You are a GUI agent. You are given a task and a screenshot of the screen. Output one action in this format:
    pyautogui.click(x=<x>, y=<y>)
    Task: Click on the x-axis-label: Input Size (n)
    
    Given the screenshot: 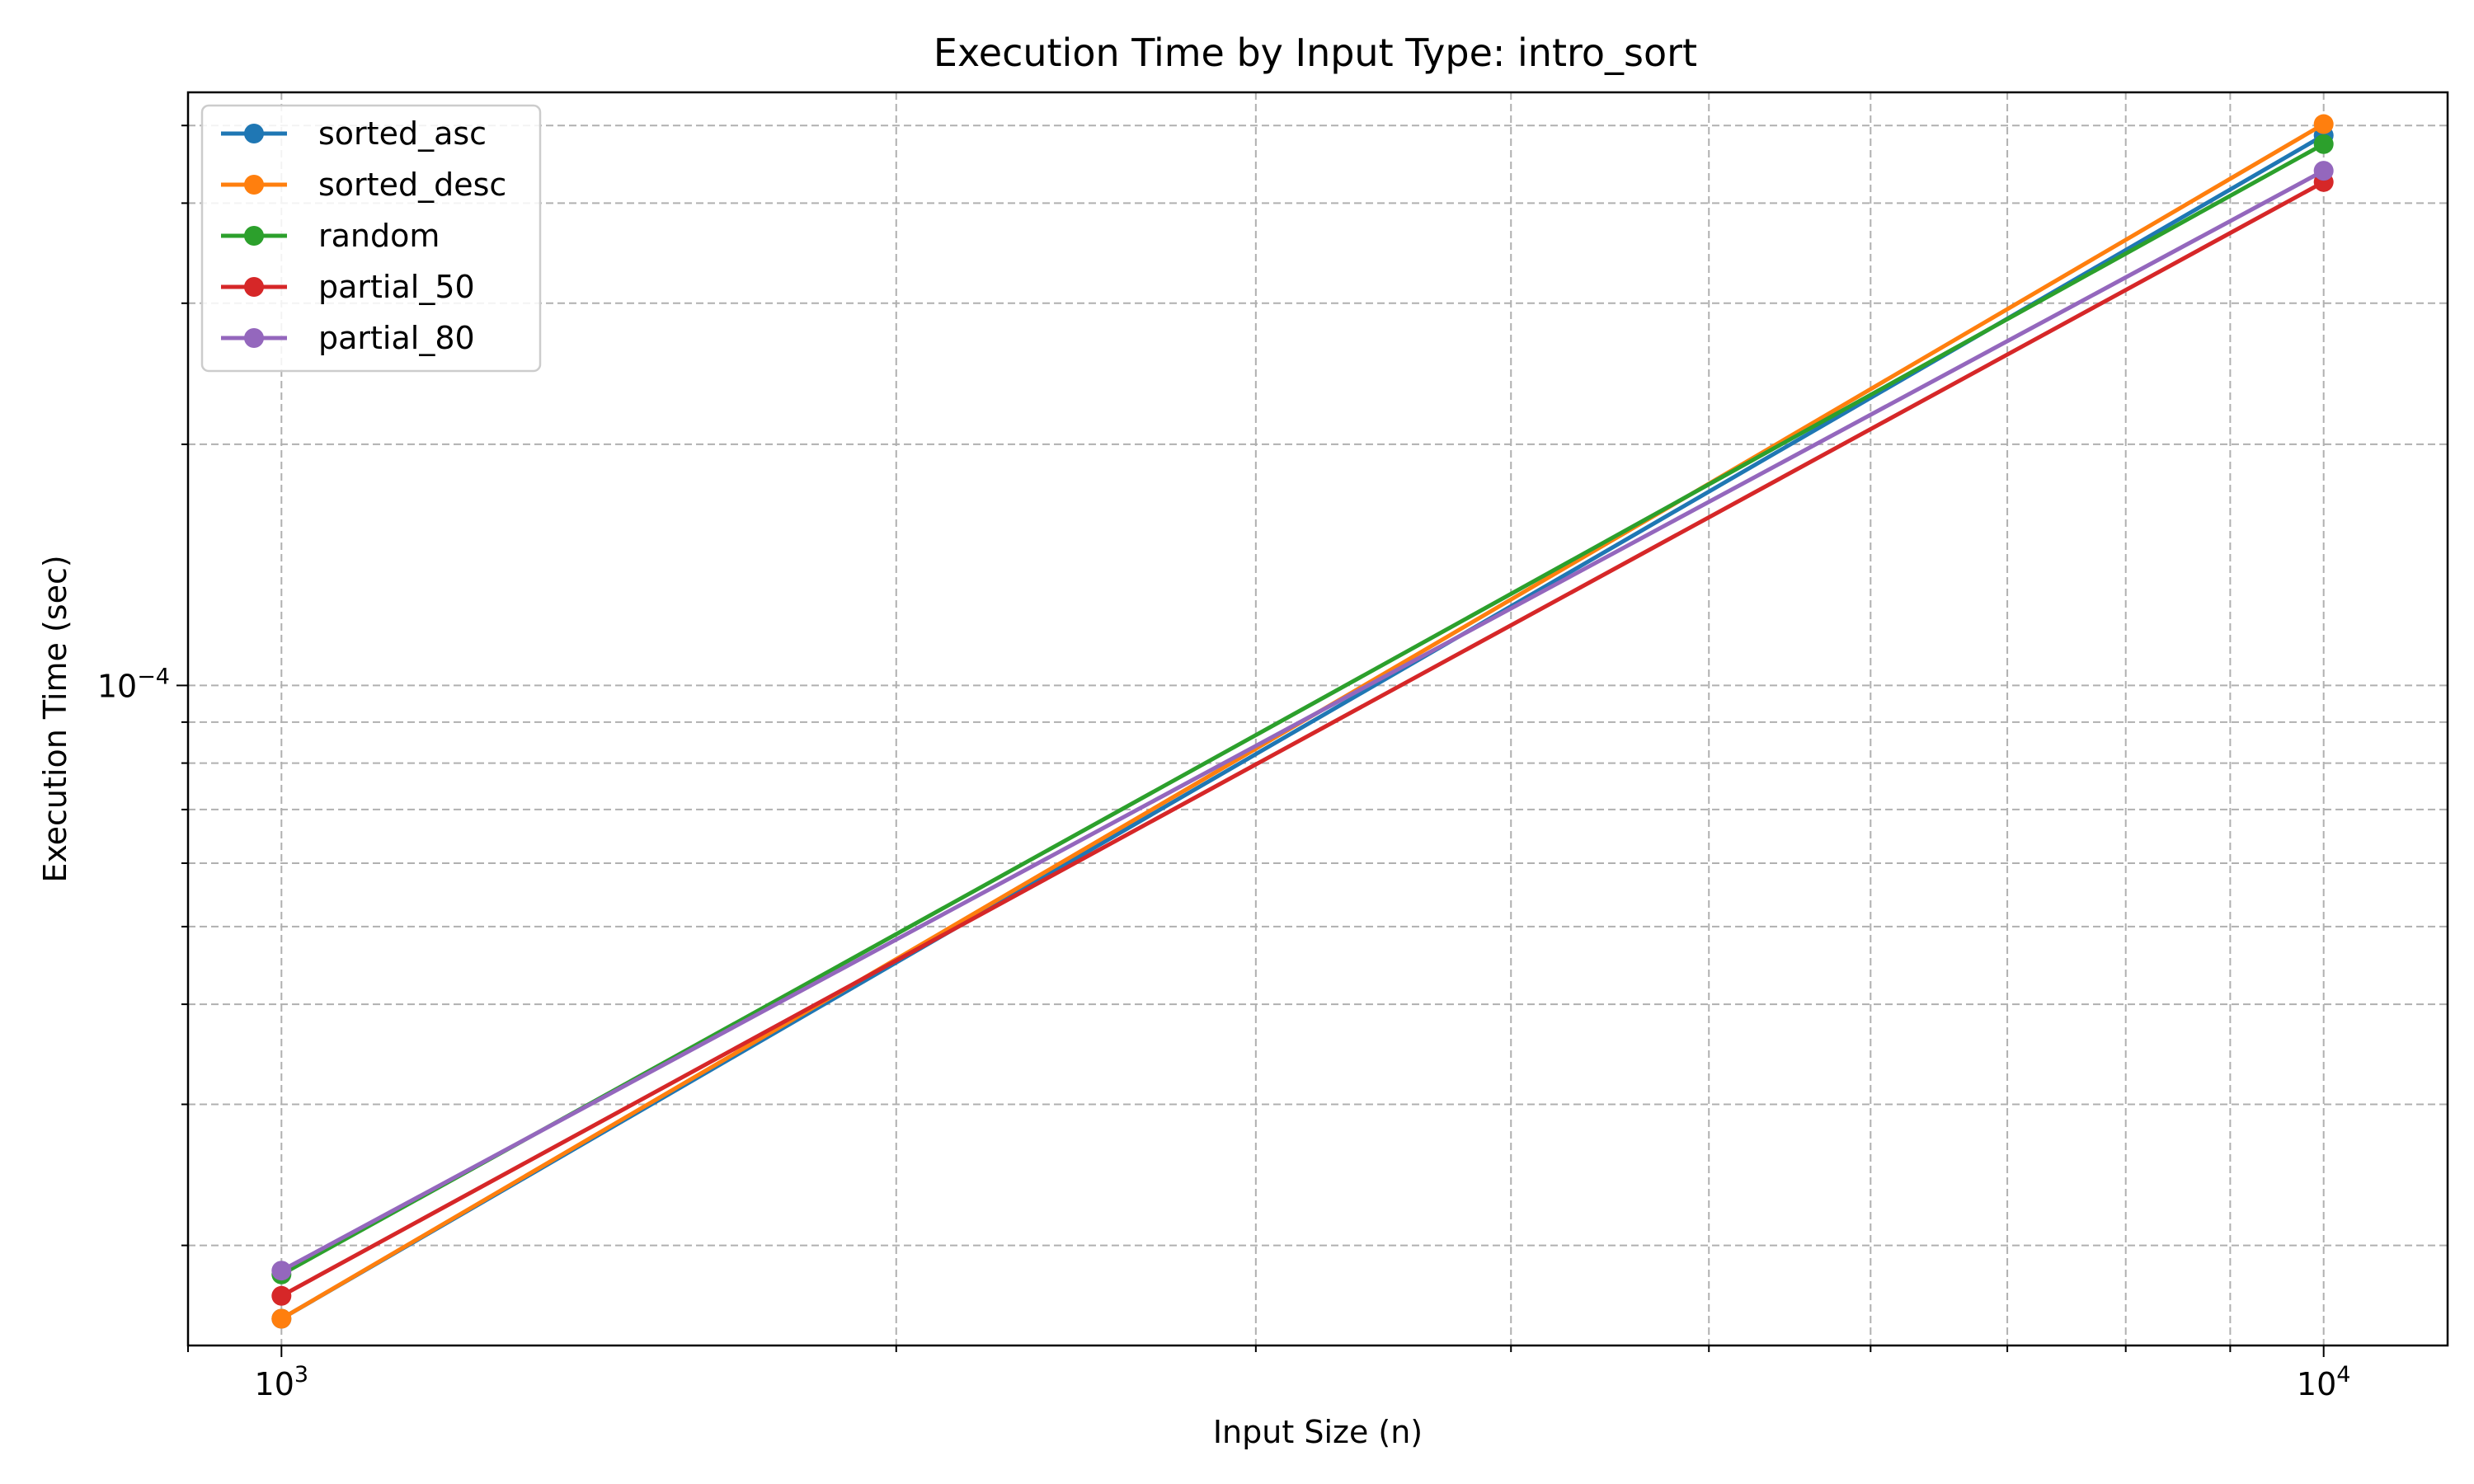 What is the action you would take?
    pyautogui.click(x=1318, y=1432)
    